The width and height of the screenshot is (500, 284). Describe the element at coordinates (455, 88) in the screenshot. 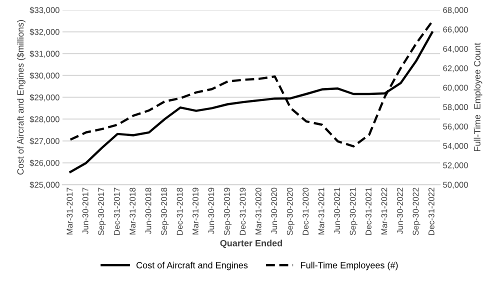

I see `y2-tick-label: 60,000` at that location.